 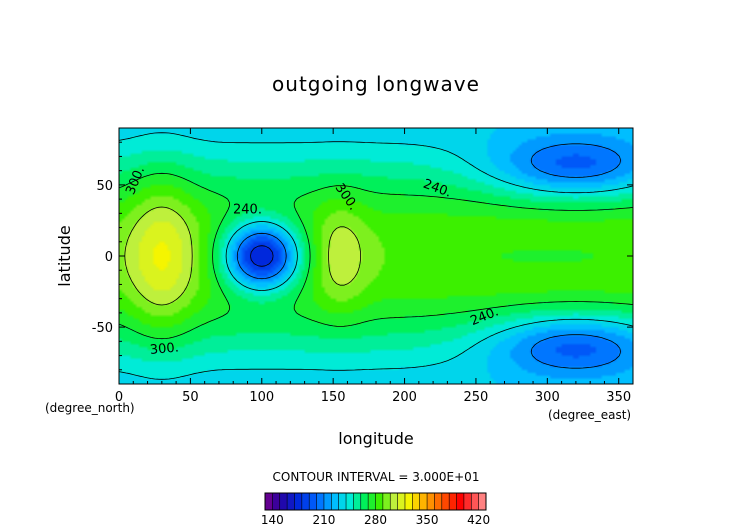 What do you see at coordinates (375, 438) in the screenshot?
I see `x-axis-title: longitude` at bounding box center [375, 438].